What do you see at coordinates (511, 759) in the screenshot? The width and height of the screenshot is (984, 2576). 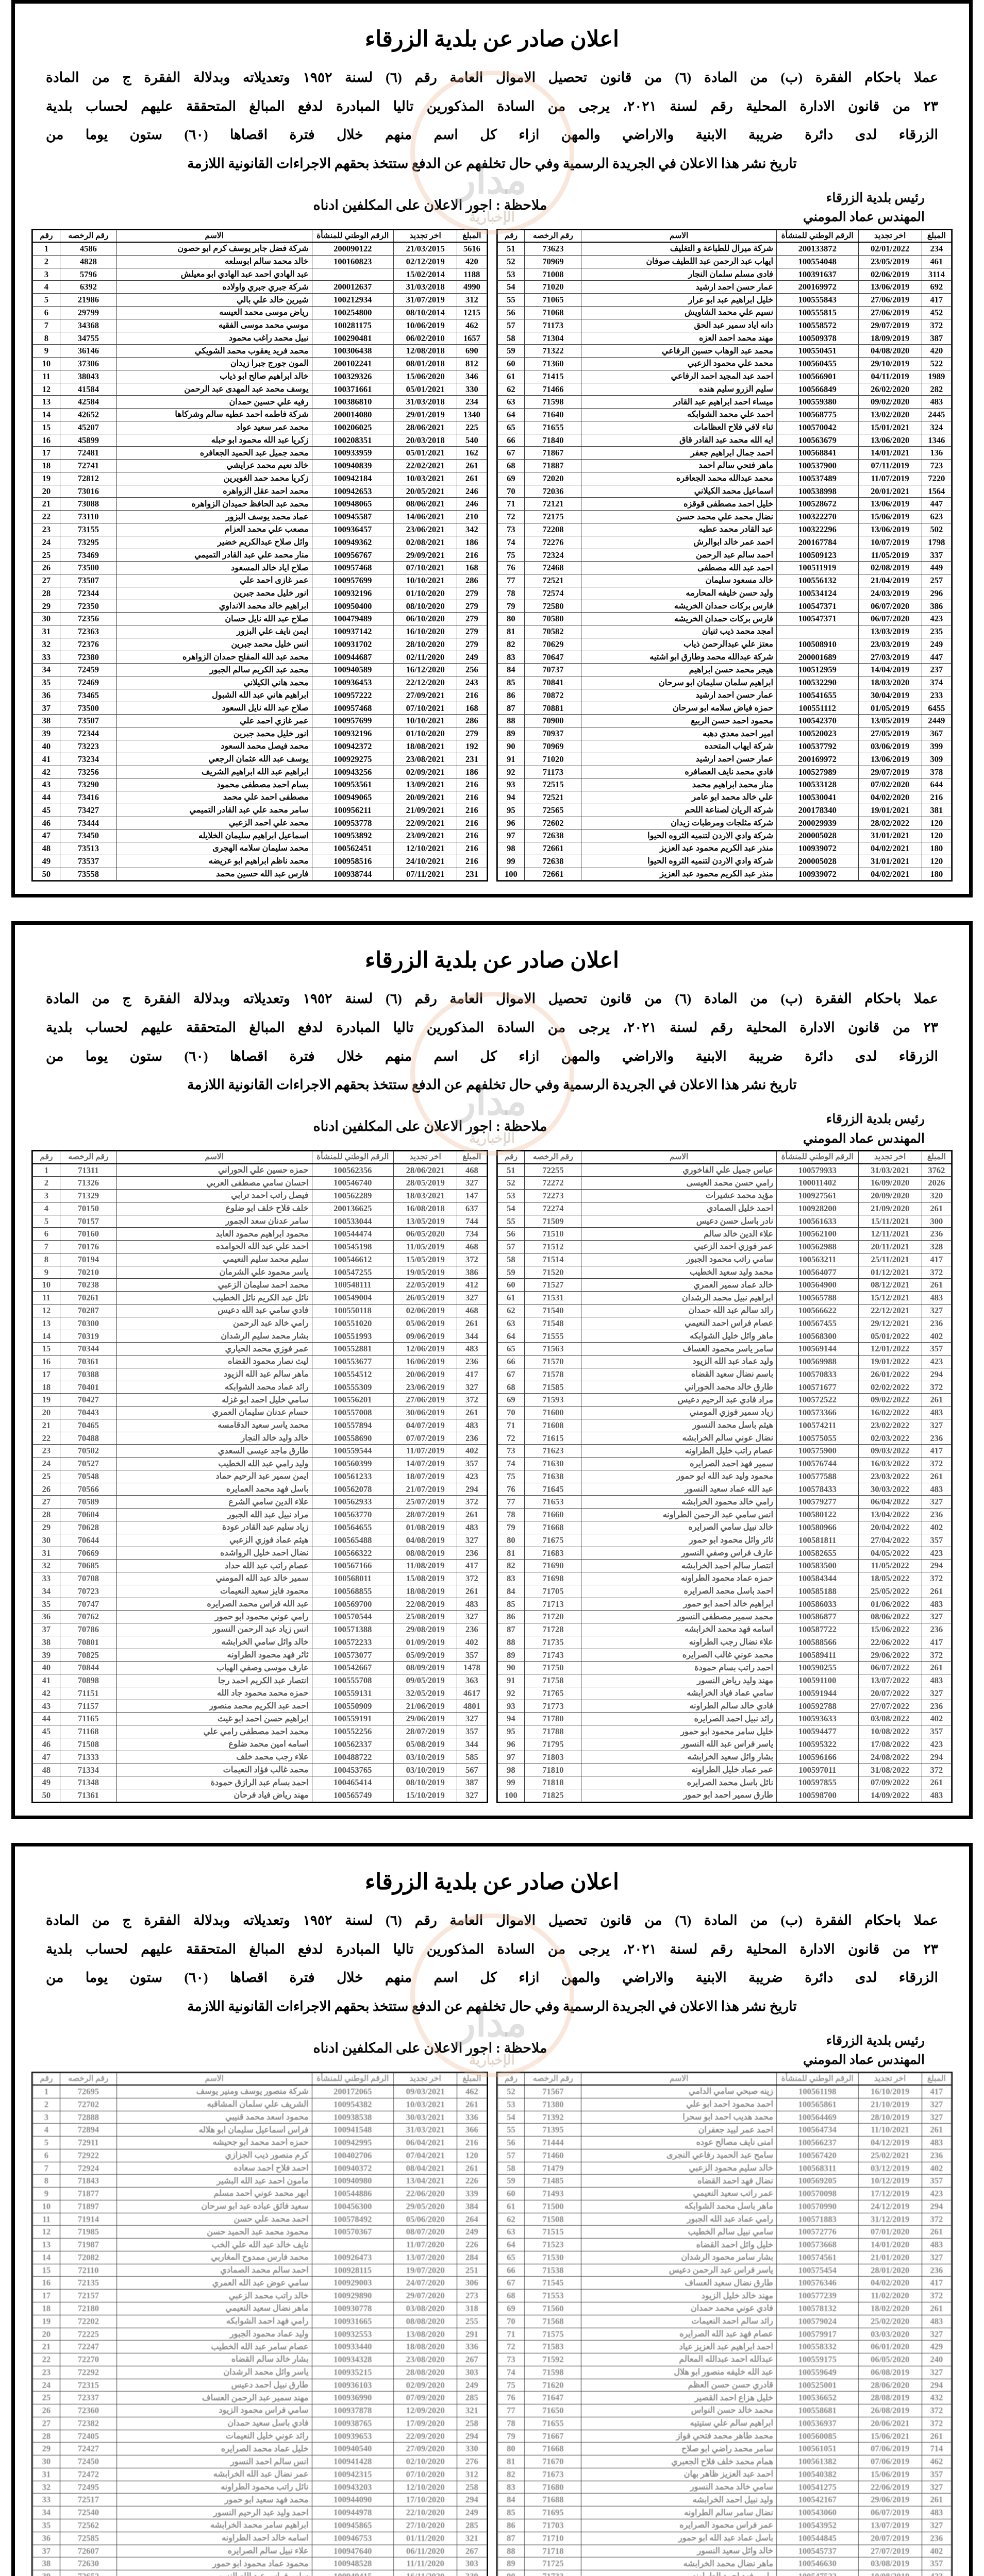 I see `table-cell: 91` at bounding box center [511, 759].